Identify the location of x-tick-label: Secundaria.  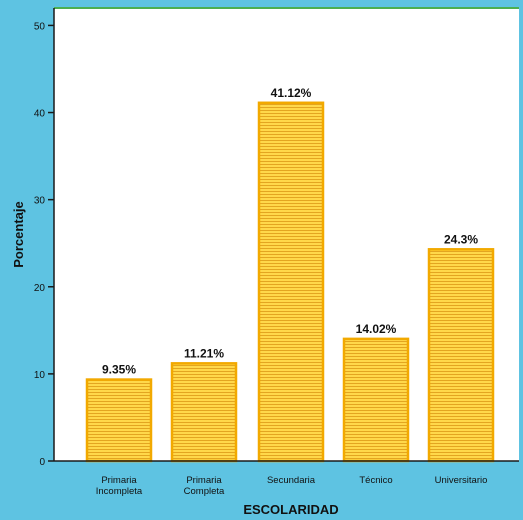
(291, 480).